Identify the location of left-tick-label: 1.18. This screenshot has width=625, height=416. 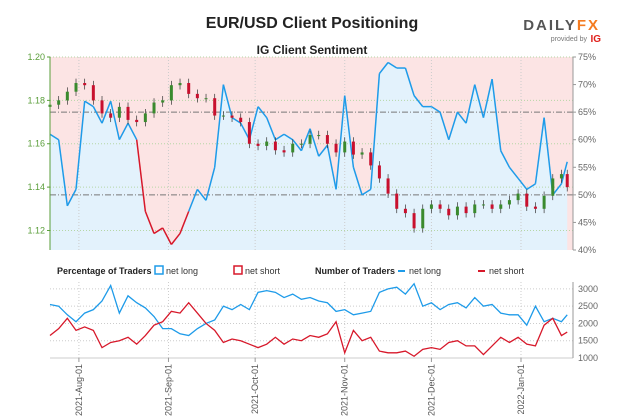
(36, 100).